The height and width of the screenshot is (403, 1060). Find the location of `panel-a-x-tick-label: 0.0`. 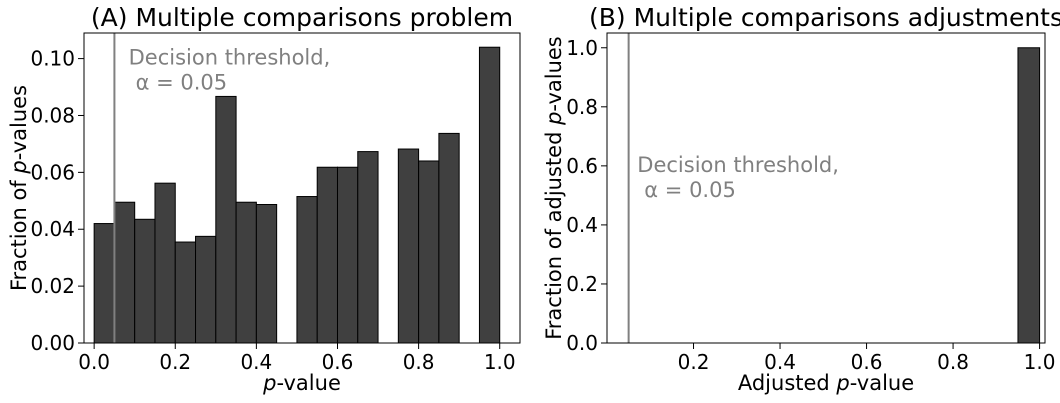

panel-a-x-tick-label: 0.0 is located at coordinates (94, 362).